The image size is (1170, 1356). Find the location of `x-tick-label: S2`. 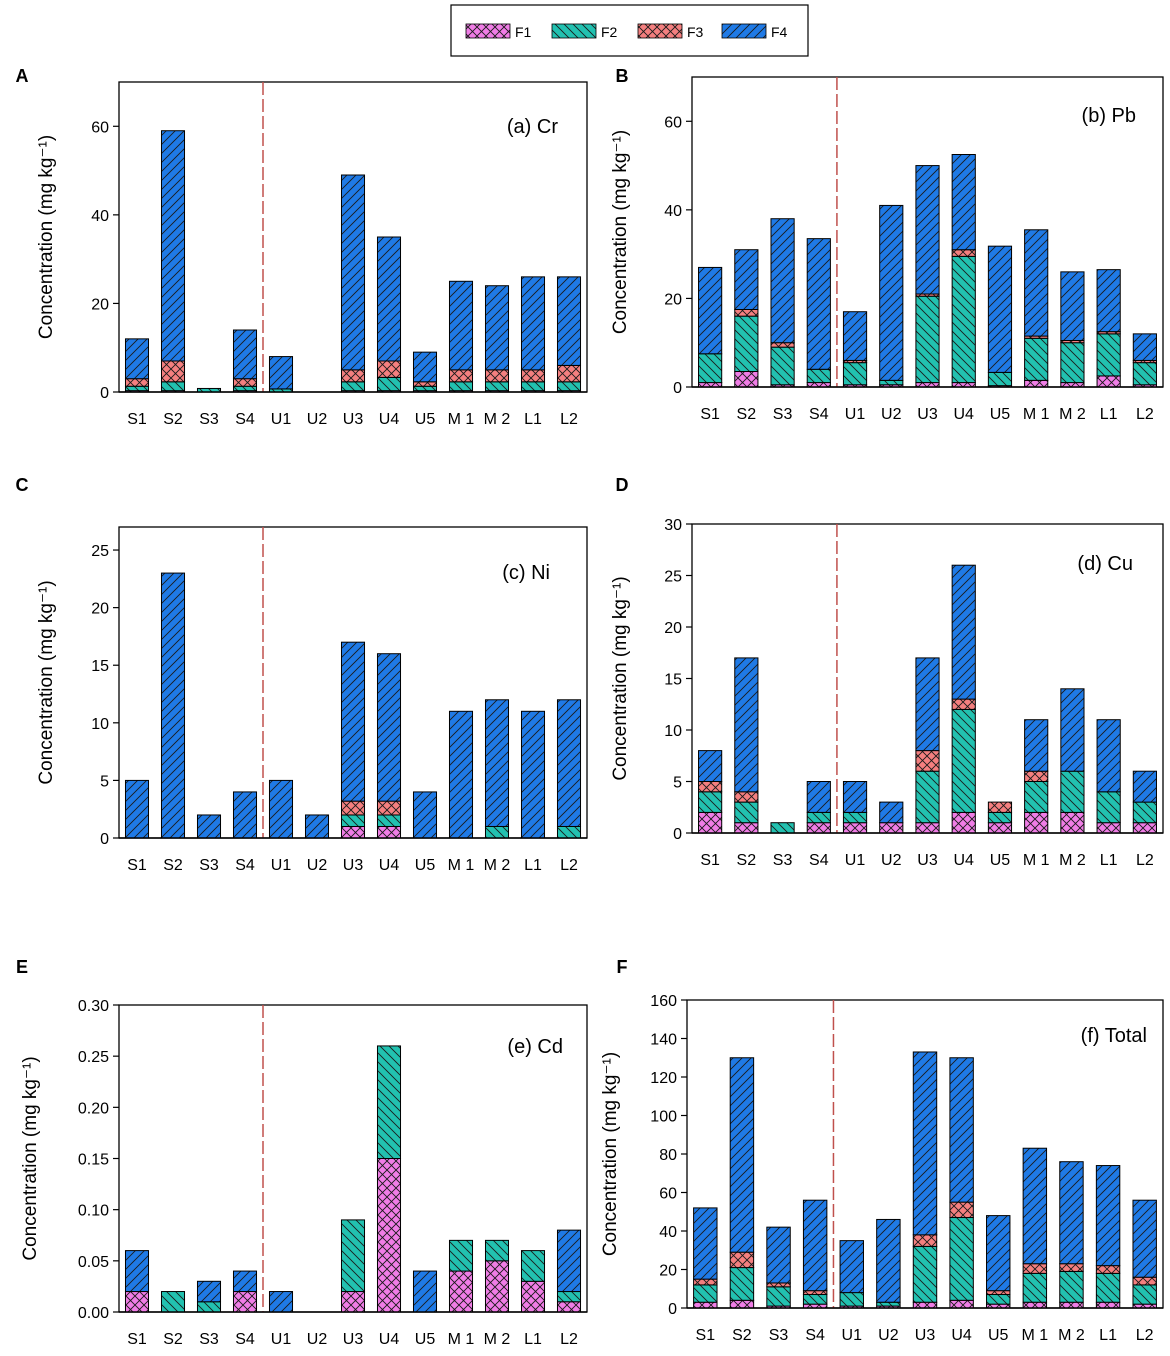

x-tick-label: S2 is located at coordinates (173, 1339).